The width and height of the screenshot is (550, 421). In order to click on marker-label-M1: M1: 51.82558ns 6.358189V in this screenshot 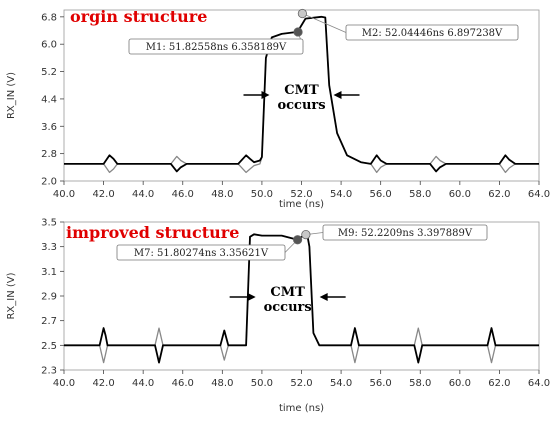, I will do `click(216, 47)`.